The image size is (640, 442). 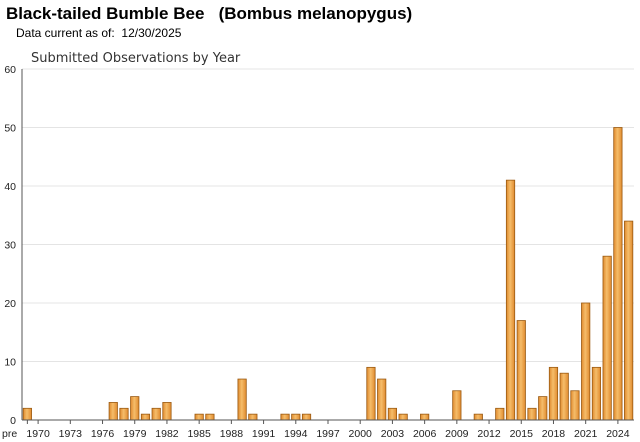 What do you see at coordinates (393, 434) in the screenshot?
I see `x-tick-label: 2003` at bounding box center [393, 434].